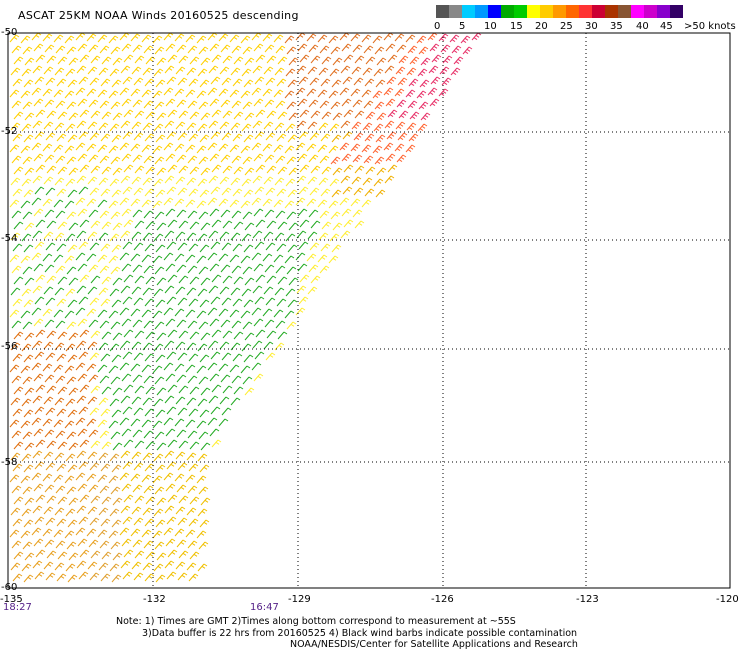 This screenshot has height=651, width=740. What do you see at coordinates (17, 607) in the screenshot?
I see `time-label-left: 18:27` at bounding box center [17, 607].